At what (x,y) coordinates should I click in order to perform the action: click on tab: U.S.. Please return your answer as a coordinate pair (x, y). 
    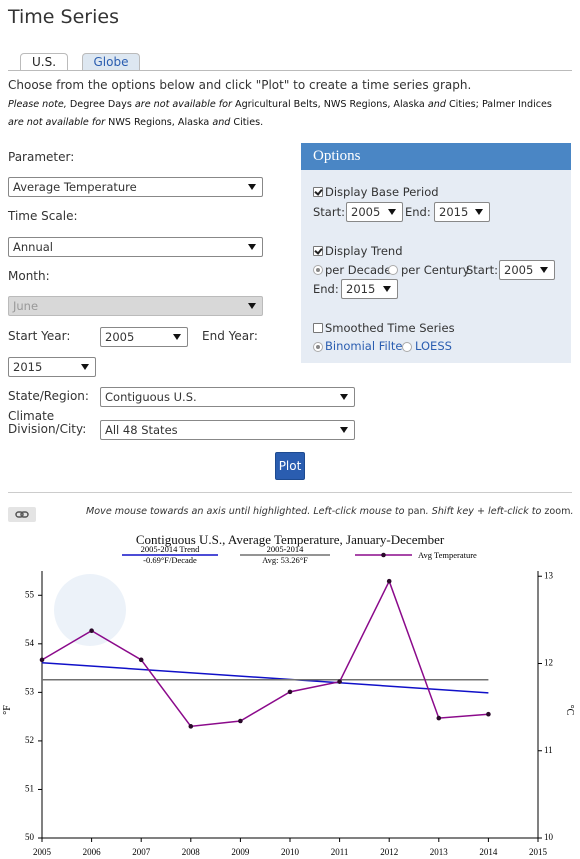
    Looking at the image, I should click on (44, 62).